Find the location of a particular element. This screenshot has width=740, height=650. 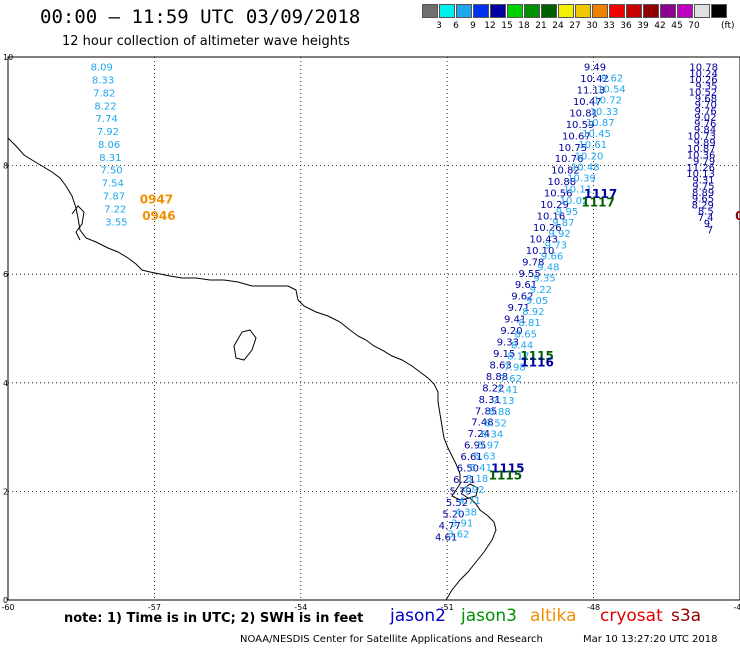

colorbar-label: 30 is located at coordinates (592, 26).